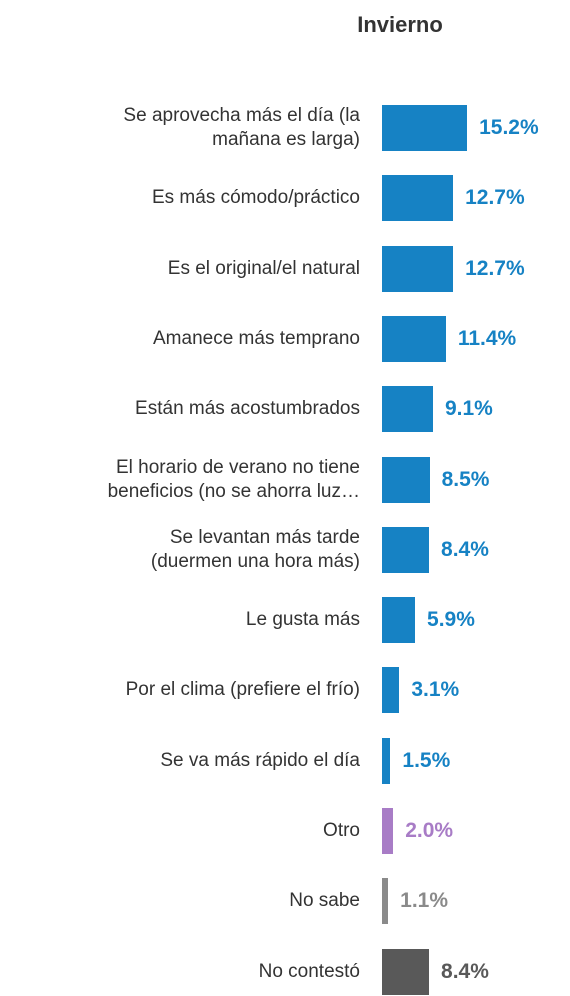 This screenshot has width=570, height=996. Describe the element at coordinates (260, 760) in the screenshot. I see `category-label: Se va más rápido el día` at that location.